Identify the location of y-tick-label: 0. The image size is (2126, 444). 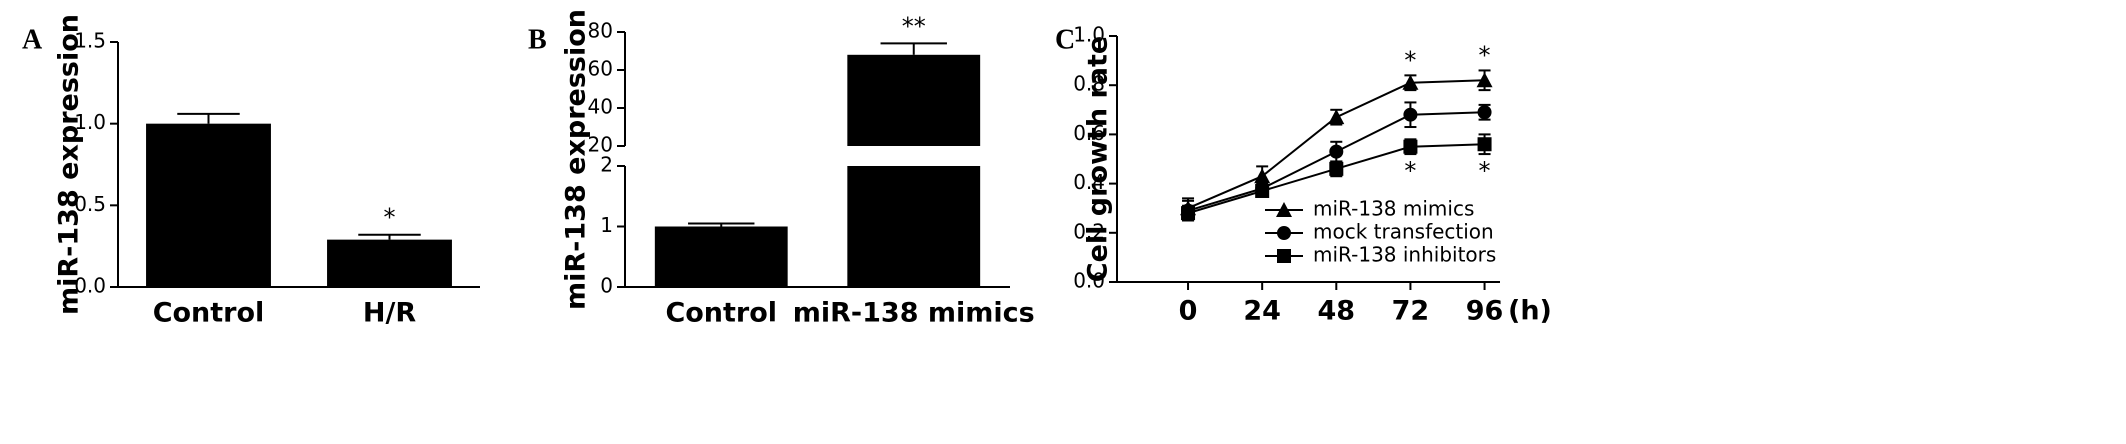
(606, 286).